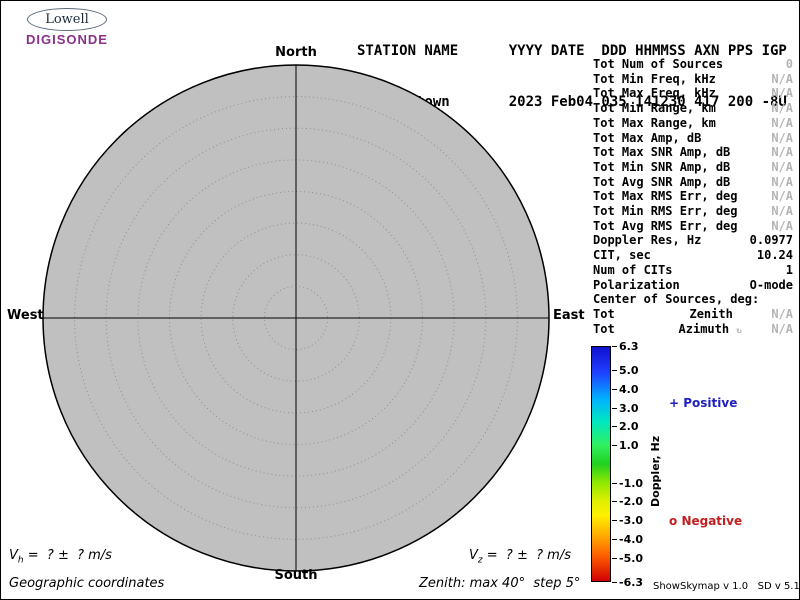 The image size is (800, 600). What do you see at coordinates (654, 108) in the screenshot?
I see `stat-label: Tot Min Range, km` at bounding box center [654, 108].